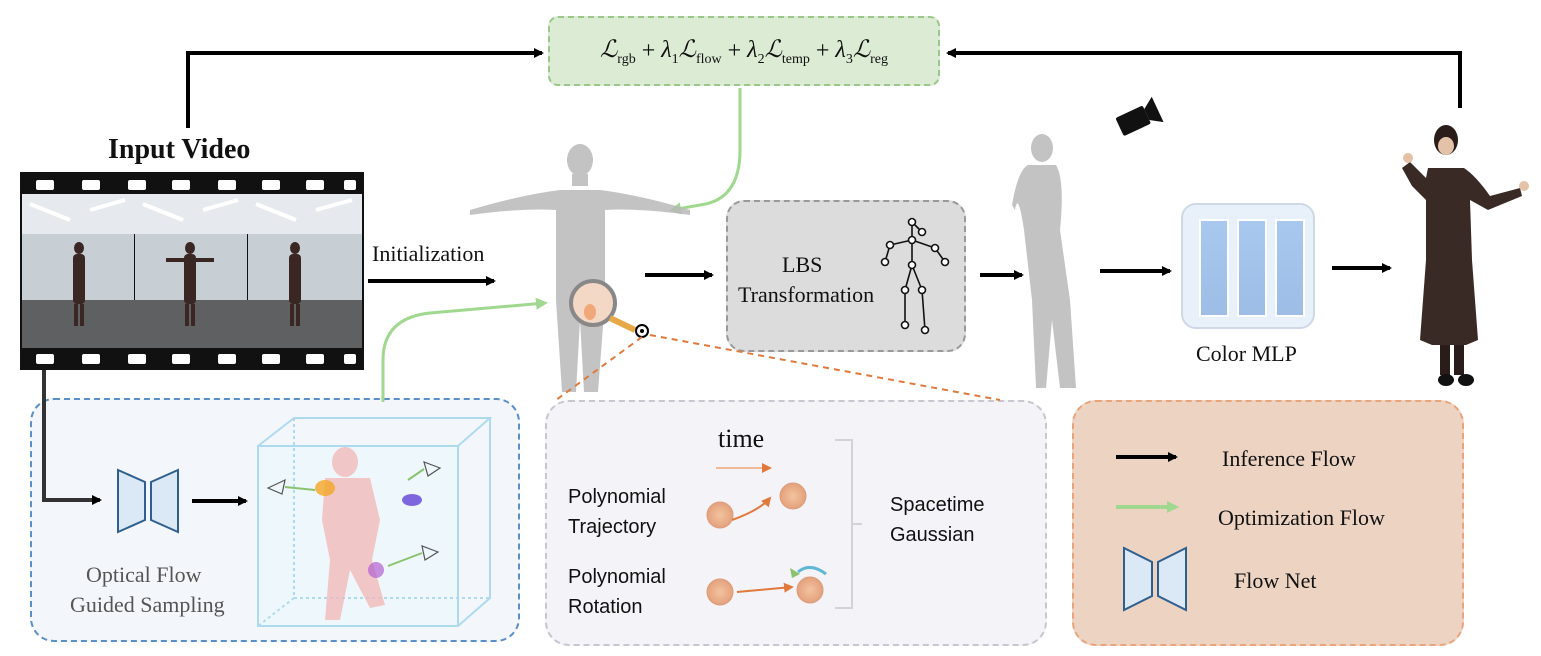 The width and height of the screenshot is (1541, 656). What do you see at coordinates (937, 505) in the screenshot?
I see `spacetime-gauss-line1: Spacetime` at bounding box center [937, 505].